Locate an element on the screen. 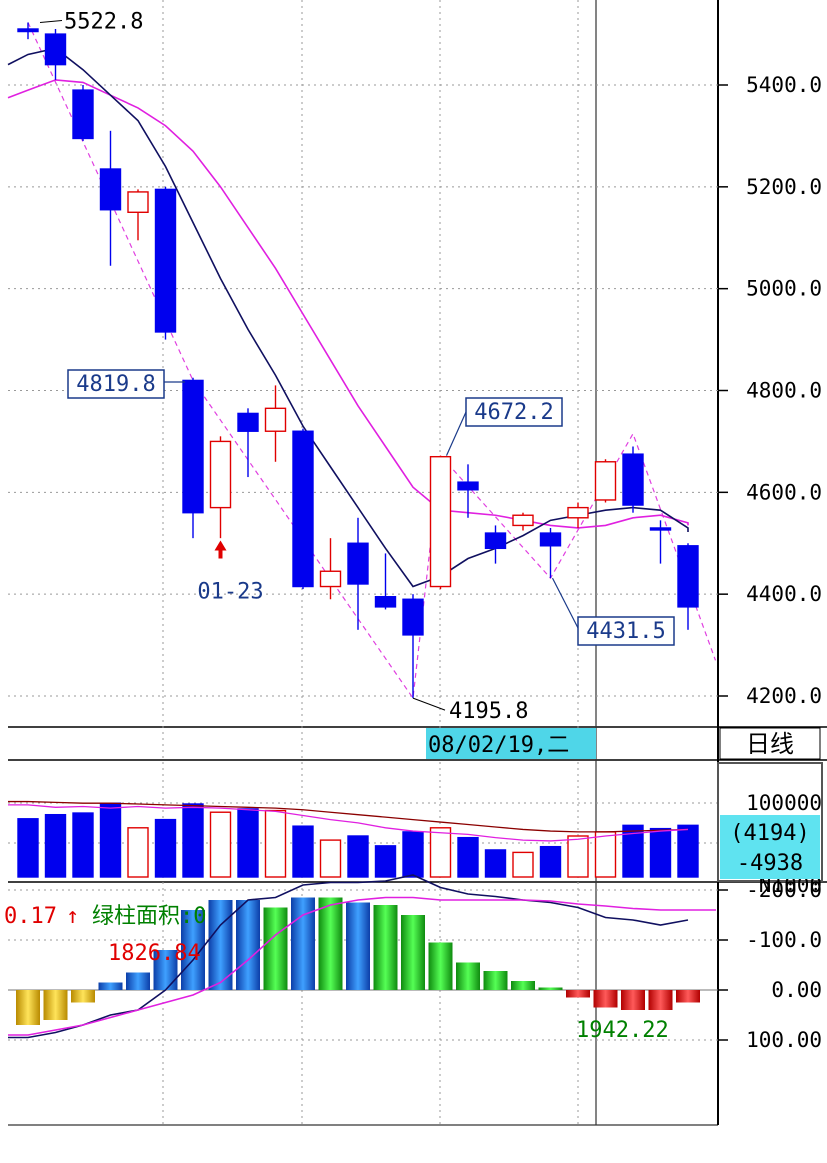 This screenshot has height=1163, width=827. price-ytick-label: 5400.0 is located at coordinates (784, 85).